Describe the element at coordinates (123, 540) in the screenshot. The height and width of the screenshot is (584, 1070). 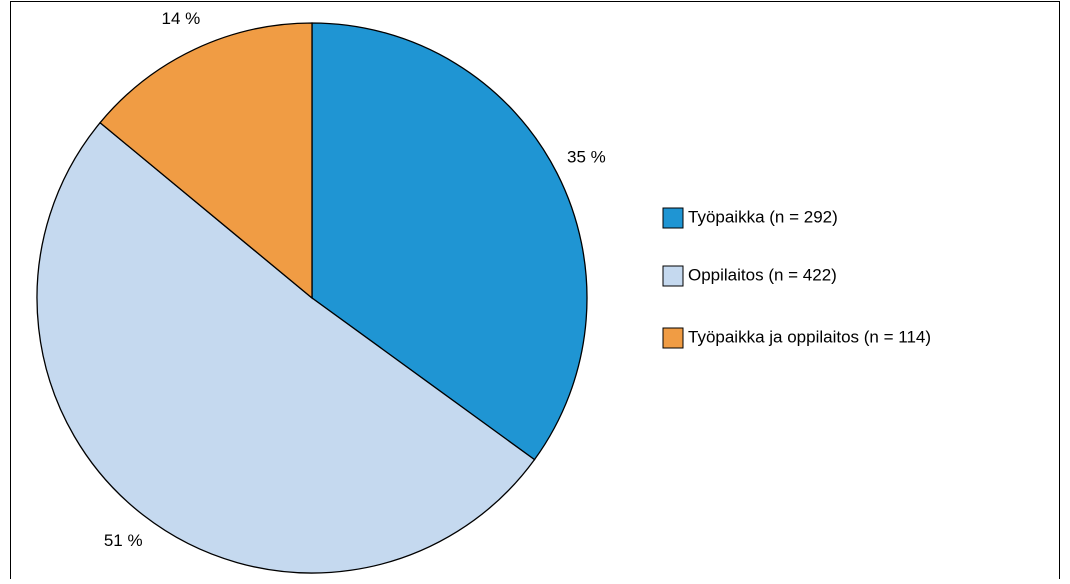
I see `data-label: 51 %` at that location.